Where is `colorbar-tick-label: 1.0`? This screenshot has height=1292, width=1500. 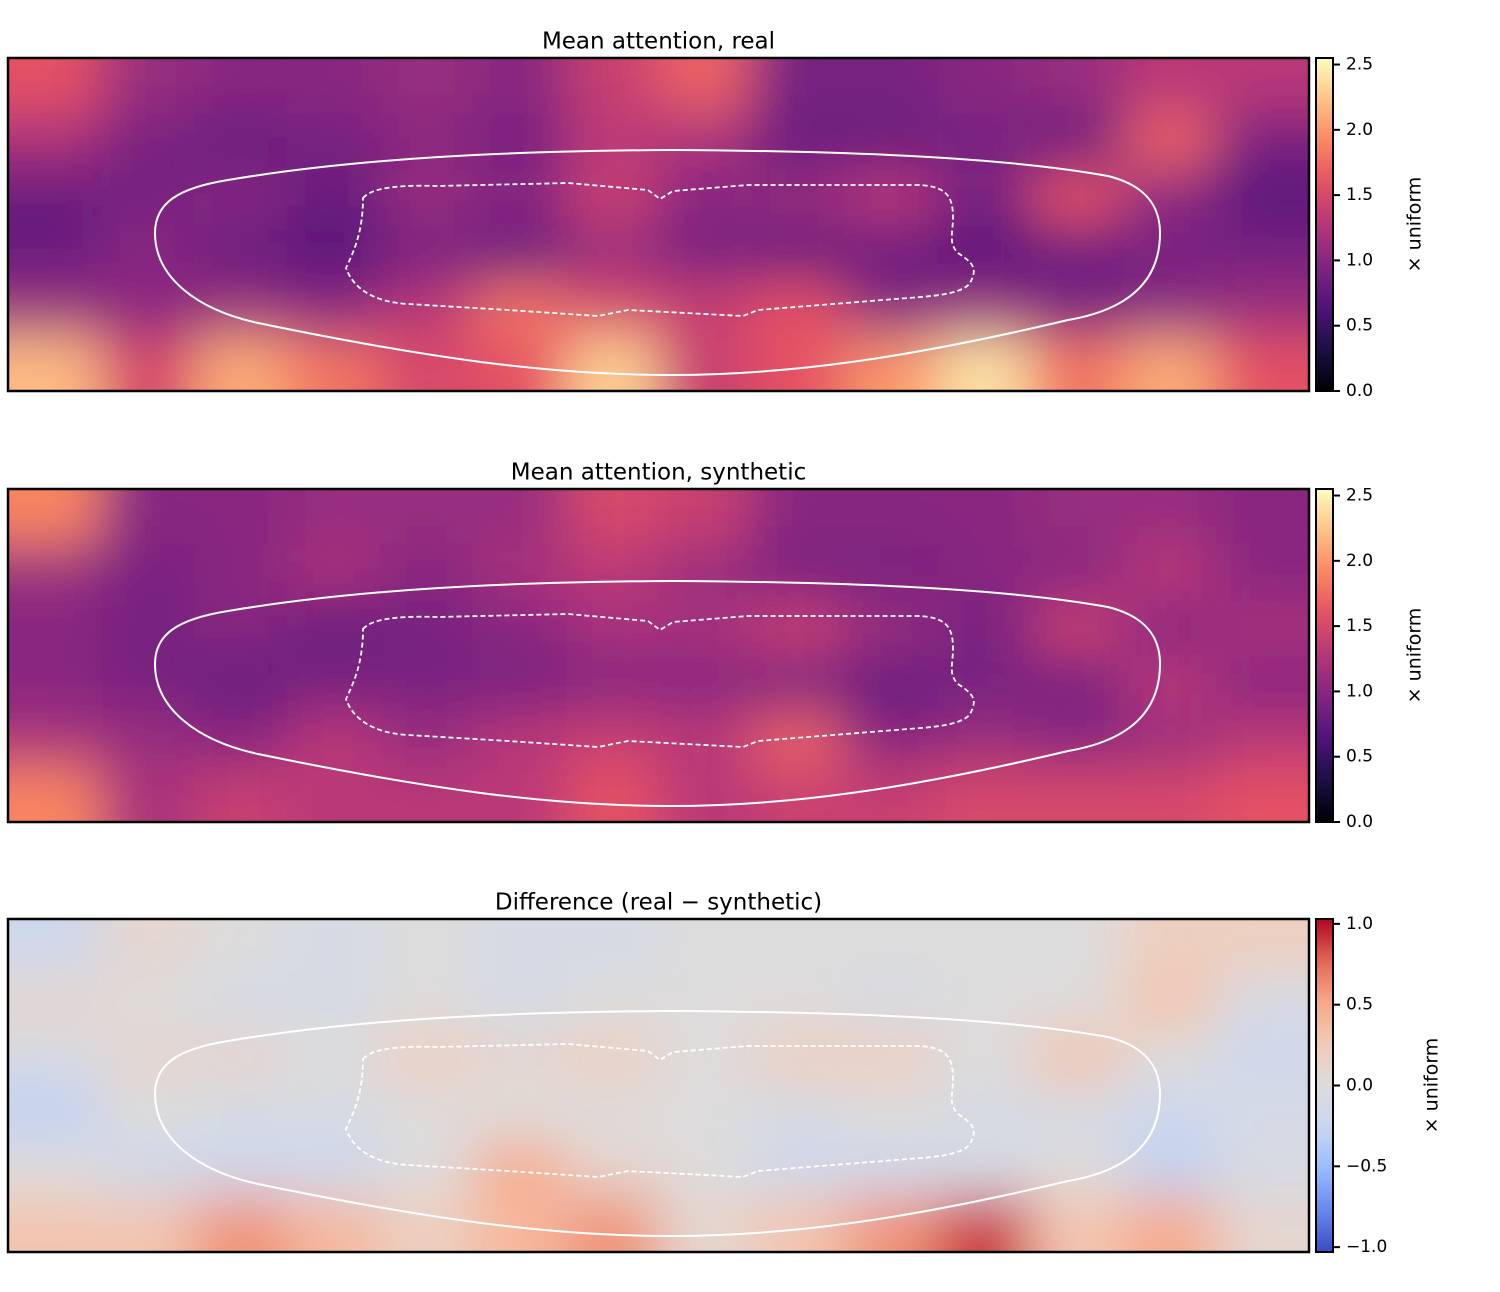 colorbar-tick-label: 1.0 is located at coordinates (1359, 691).